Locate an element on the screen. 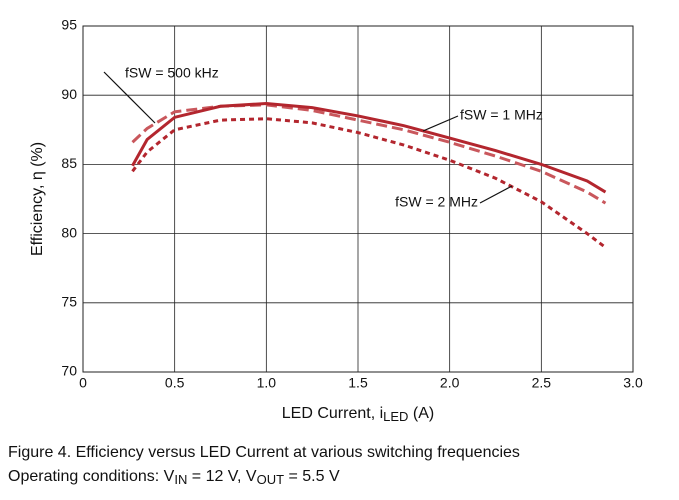 The image size is (679, 500). x-tick-label: 2.0 is located at coordinates (450, 383).